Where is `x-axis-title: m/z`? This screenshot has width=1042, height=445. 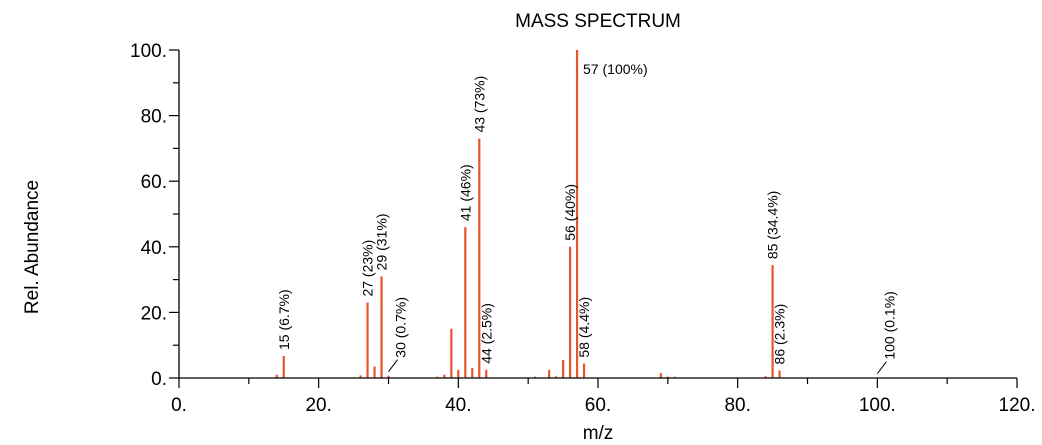 x-axis-title: m/z is located at coordinates (598, 433).